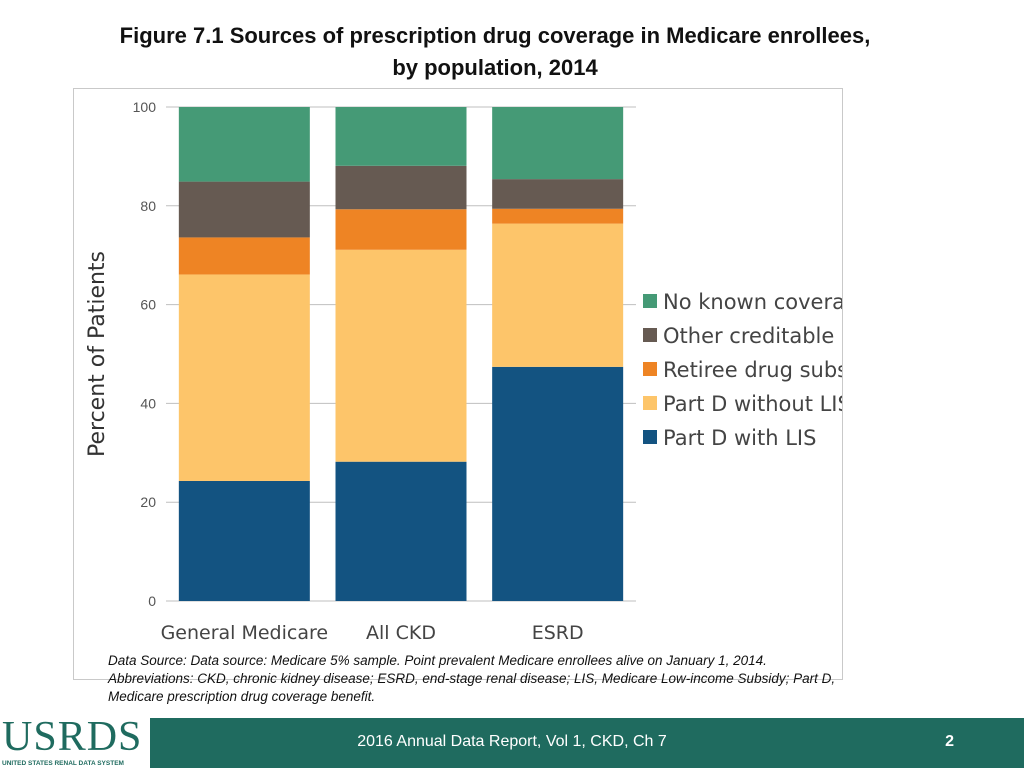  Describe the element at coordinates (148, 305) in the screenshot. I see `y-tick-label: 60` at that location.